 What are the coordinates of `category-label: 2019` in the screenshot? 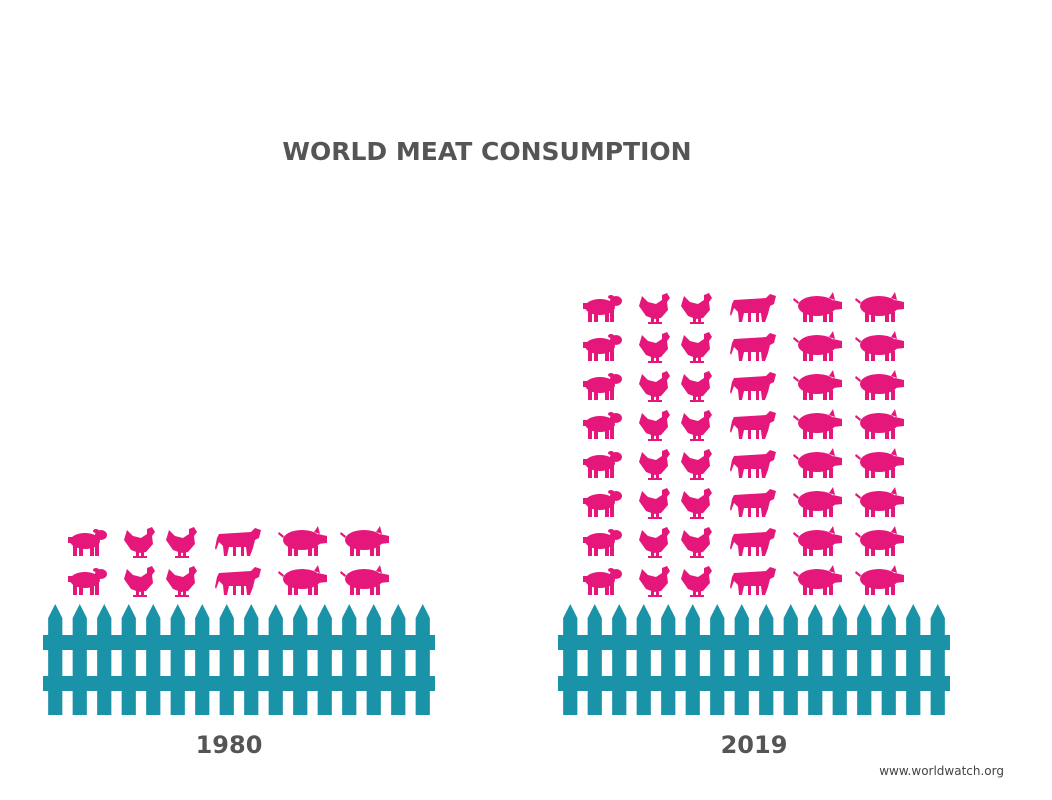 It's located at (754, 745).